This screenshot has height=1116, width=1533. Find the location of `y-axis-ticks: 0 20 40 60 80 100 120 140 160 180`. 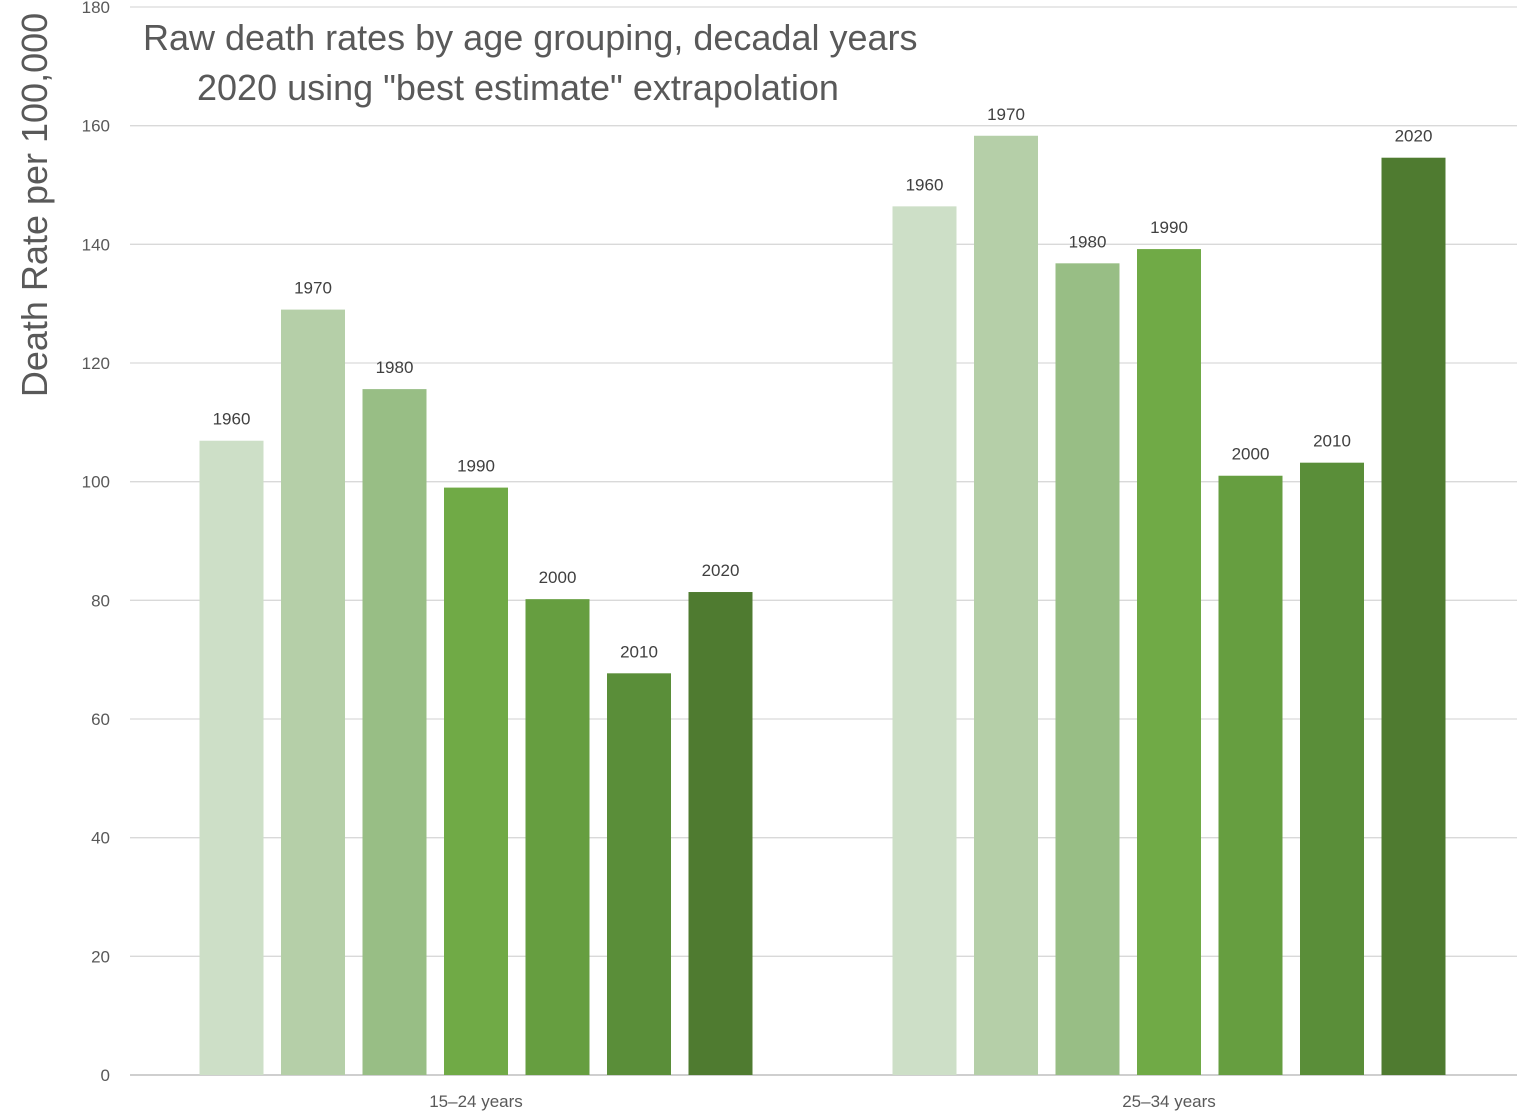

y-axis-ticks: 0 20 40 60 80 100 120 140 160 180 is located at coordinates (96, 542).